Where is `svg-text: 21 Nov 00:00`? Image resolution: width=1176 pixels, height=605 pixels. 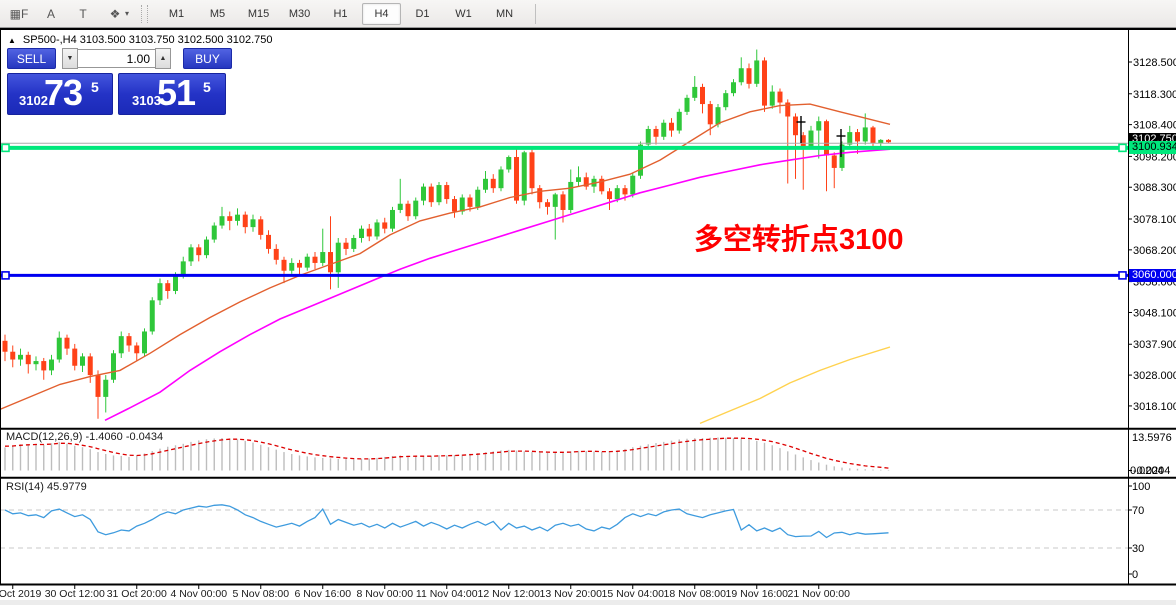 svg-text: 21 Nov 00:00 is located at coordinates (819, 594).